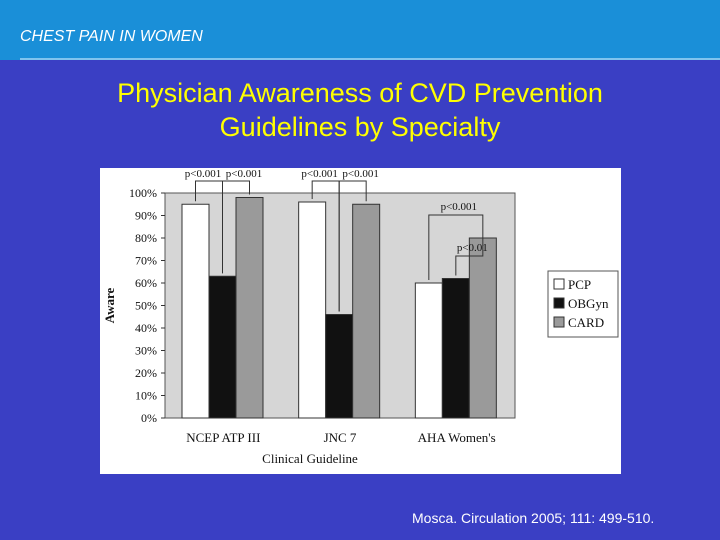  What do you see at coordinates (360, 127) in the screenshot?
I see `slide-title-line2: Guidelines by Specialty` at bounding box center [360, 127].